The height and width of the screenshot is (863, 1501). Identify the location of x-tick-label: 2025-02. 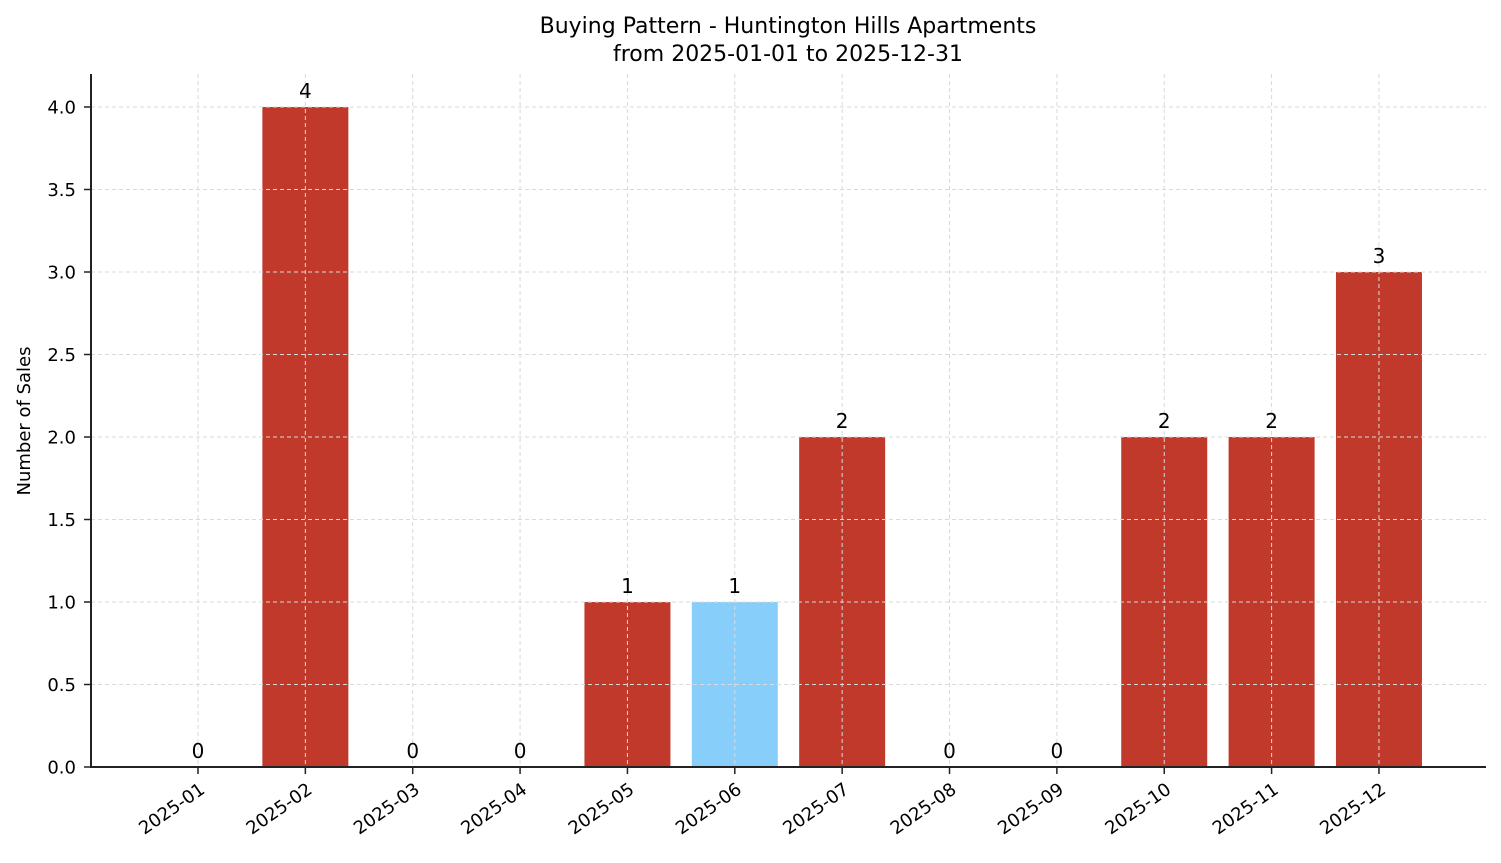
(280, 809).